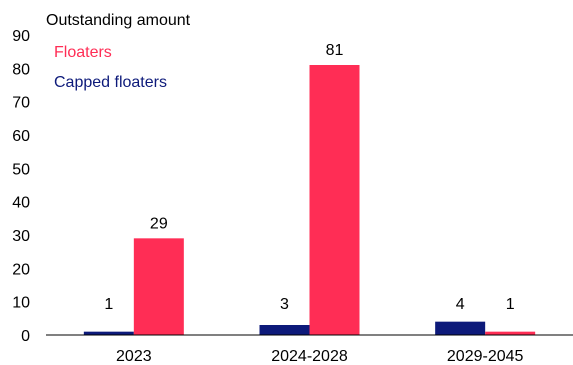 This screenshot has width=573, height=365. I want to click on y-axis-label: Outstanding amount, so click(118, 20).